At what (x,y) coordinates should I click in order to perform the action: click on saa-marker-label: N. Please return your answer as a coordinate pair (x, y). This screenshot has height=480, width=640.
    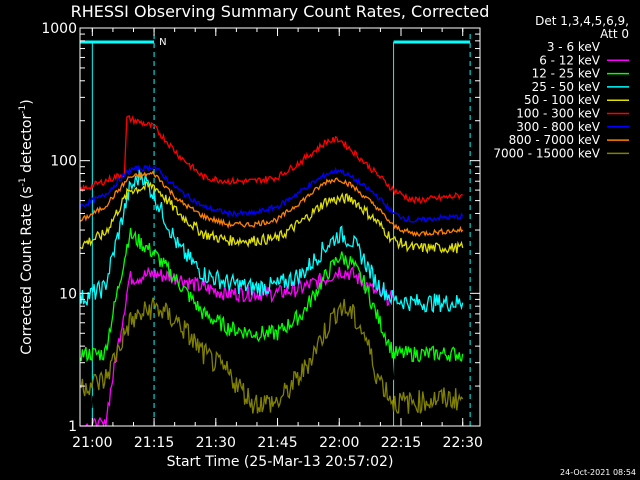
    Looking at the image, I should click on (162, 42).